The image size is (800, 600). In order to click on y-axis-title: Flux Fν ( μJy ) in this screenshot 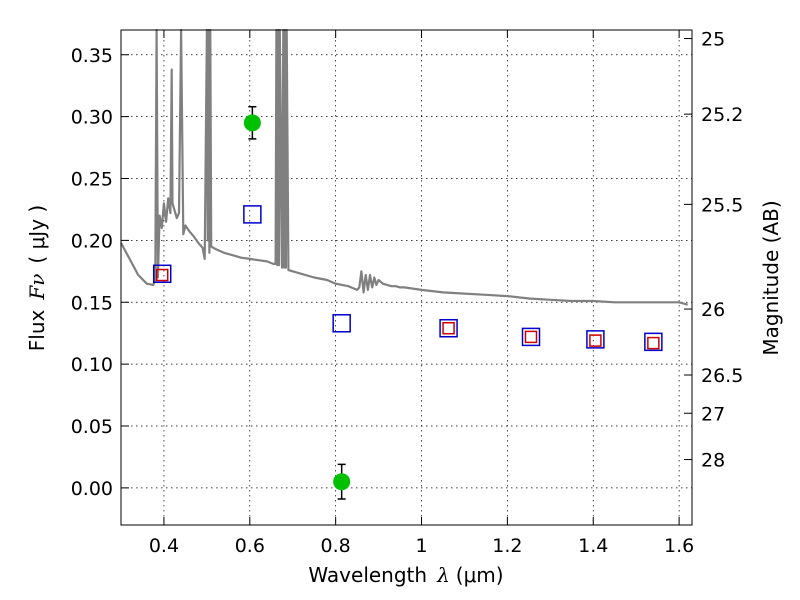, I will do `click(37, 278)`.